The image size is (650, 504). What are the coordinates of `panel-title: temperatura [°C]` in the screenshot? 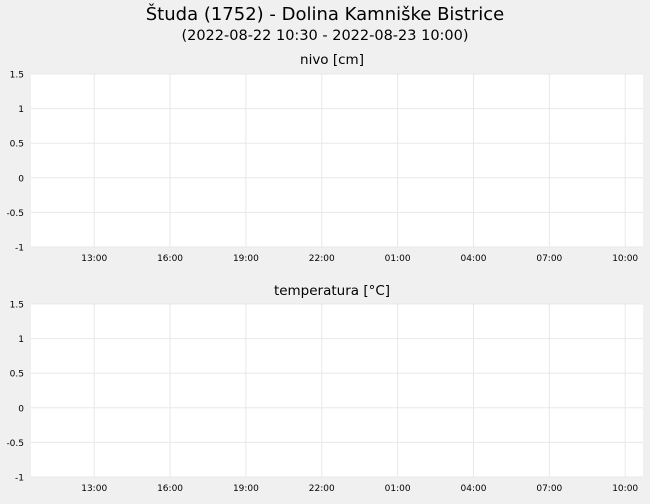 It's located at (332, 291).